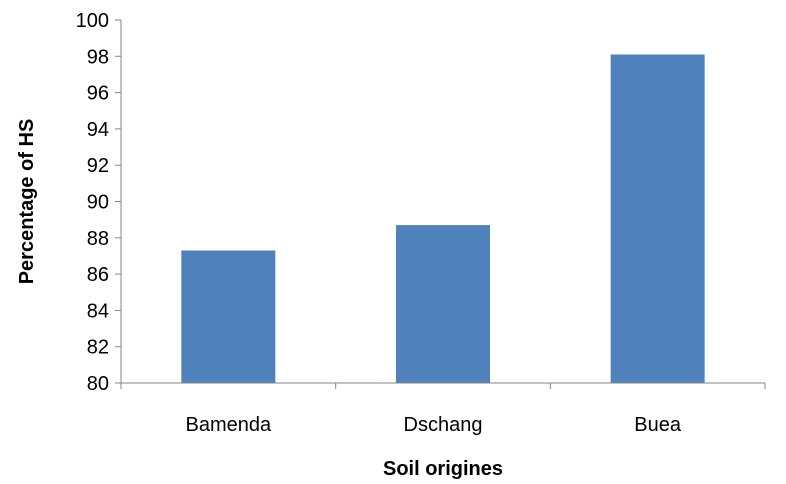 Image resolution: width=786 pixels, height=484 pixels. Describe the element at coordinates (92, 21) in the screenshot. I see `y-tick-label: 100` at that location.